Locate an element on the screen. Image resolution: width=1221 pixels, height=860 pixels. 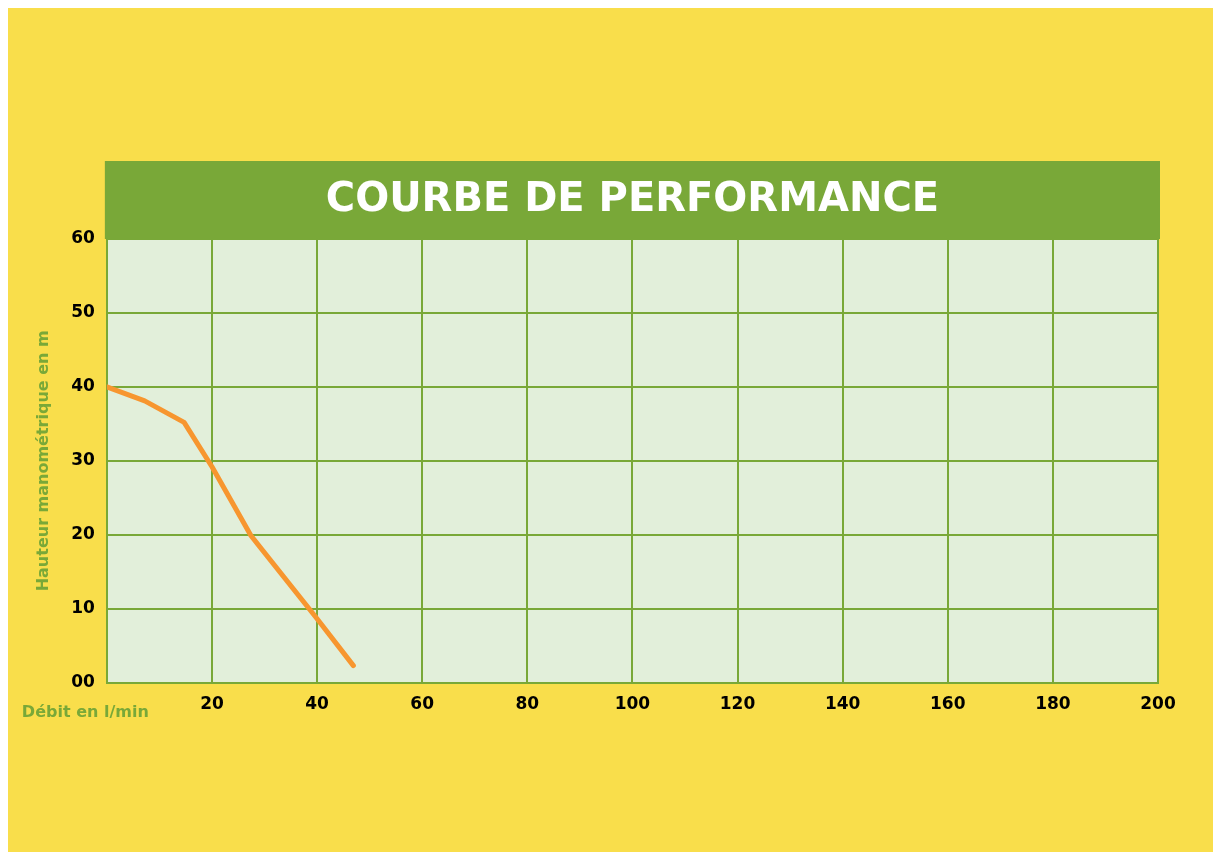
x-tick-label: 100 is located at coordinates (632, 703).